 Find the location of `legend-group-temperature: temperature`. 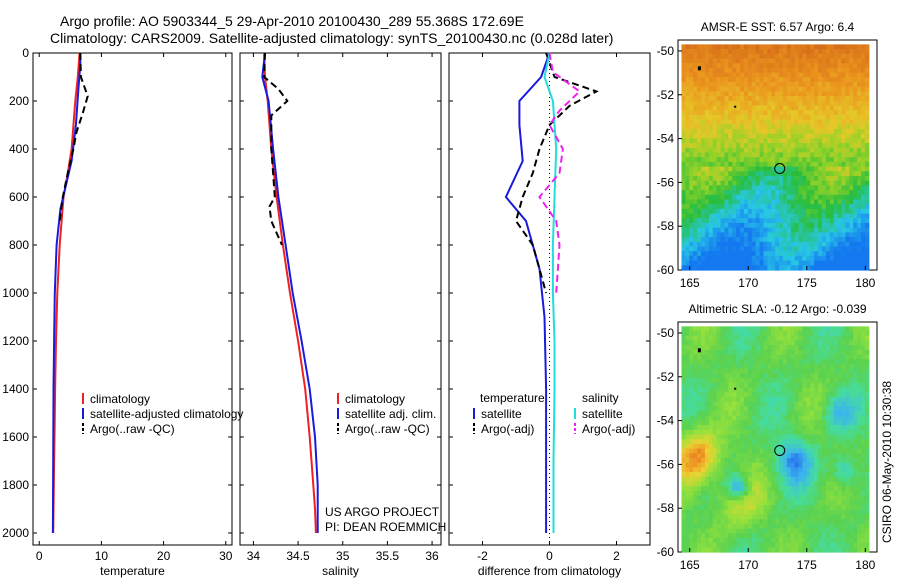

legend-group-temperature: temperature is located at coordinates (512, 398).